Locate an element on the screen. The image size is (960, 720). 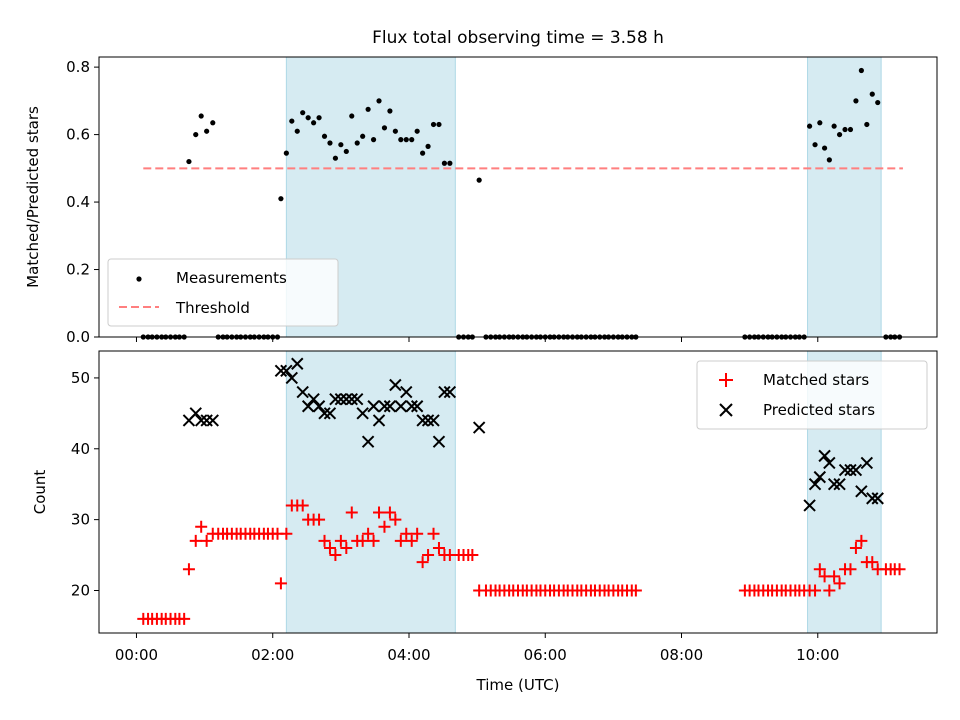
y-tick-label: 50 is located at coordinates (80, 378).